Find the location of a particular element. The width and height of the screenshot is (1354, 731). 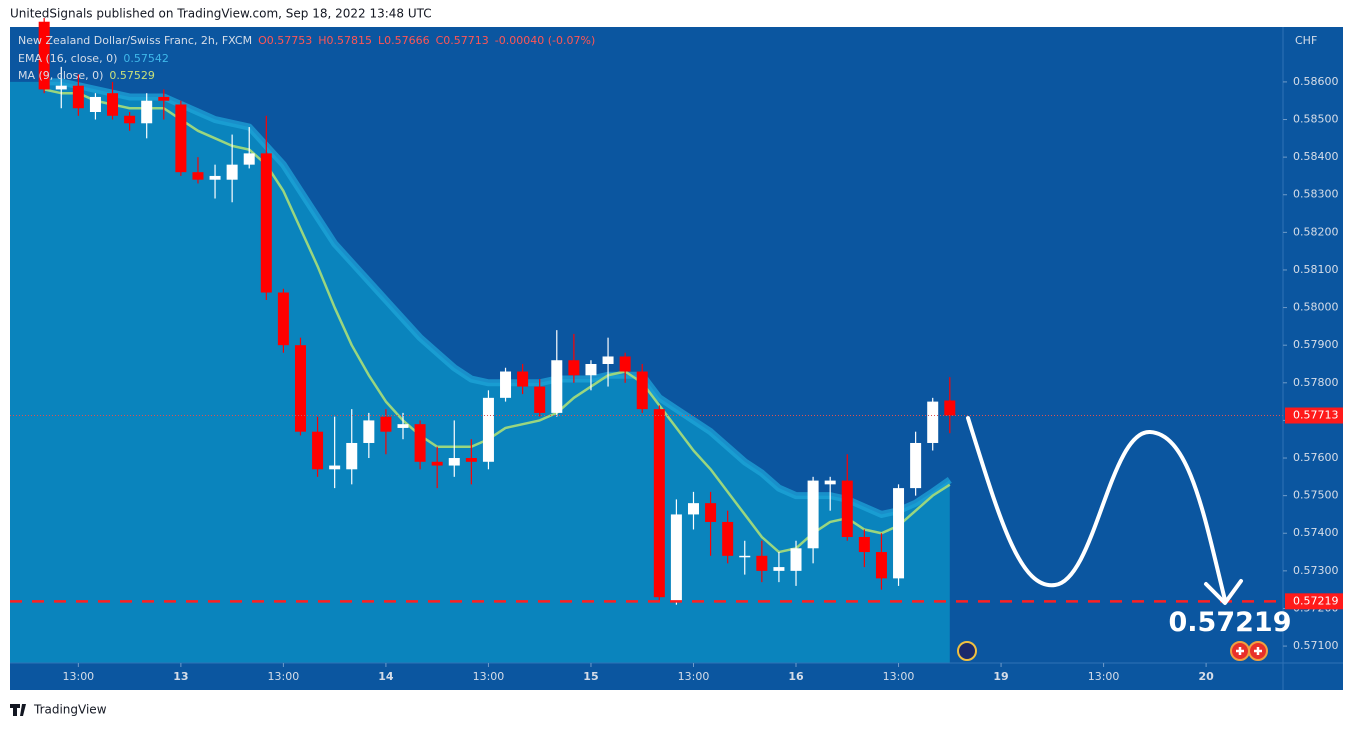

price-tag-label: 0.57713 is located at coordinates (1316, 415).